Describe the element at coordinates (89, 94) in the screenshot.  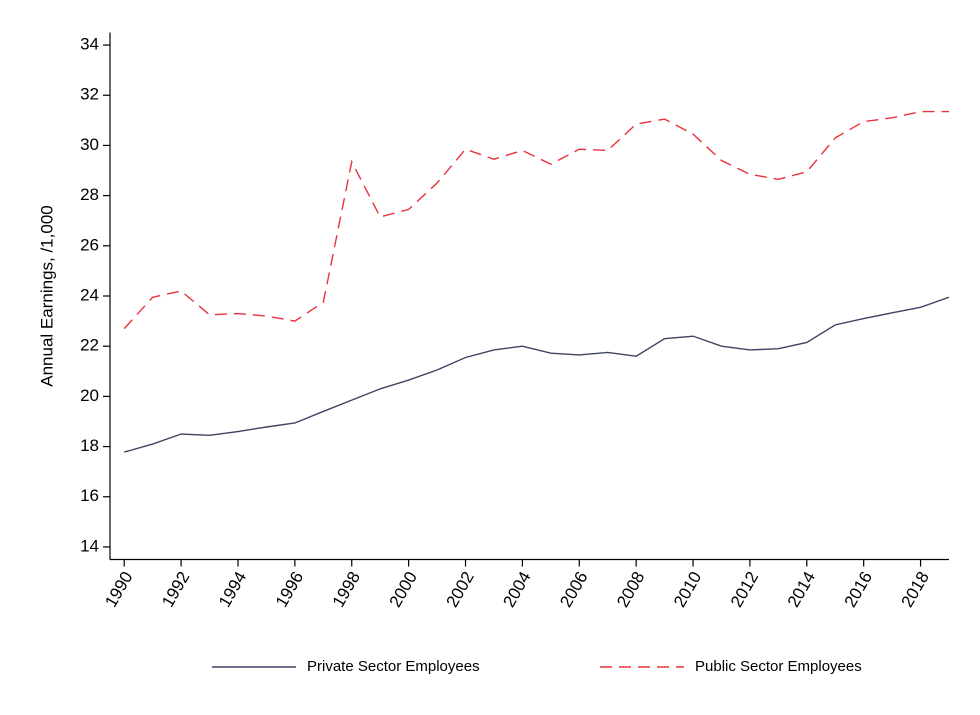
I see `y-tick-label: 32` at that location.